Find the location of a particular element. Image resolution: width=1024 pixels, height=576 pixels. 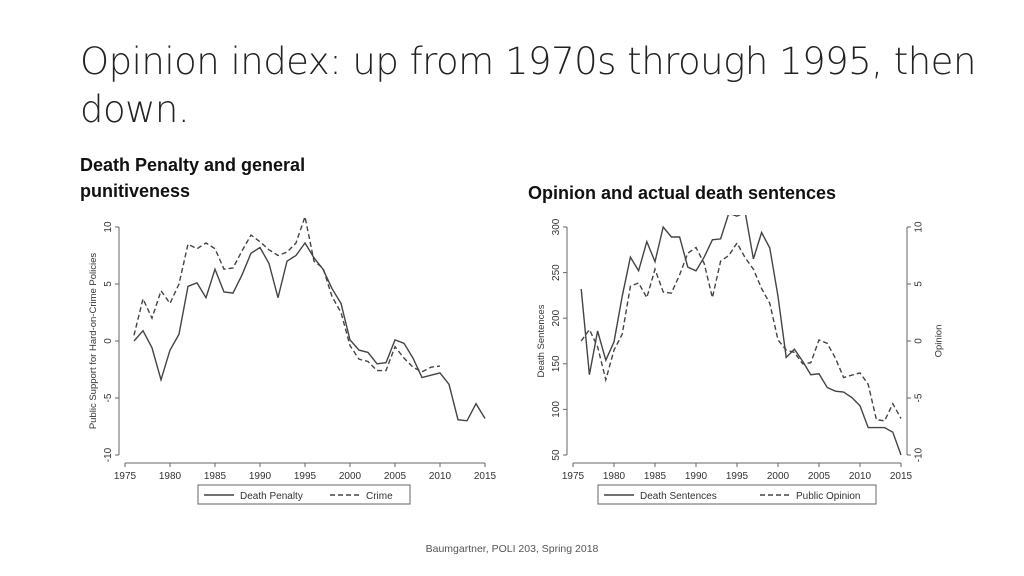

y2-tick-label: -5 is located at coordinates (918, 397).